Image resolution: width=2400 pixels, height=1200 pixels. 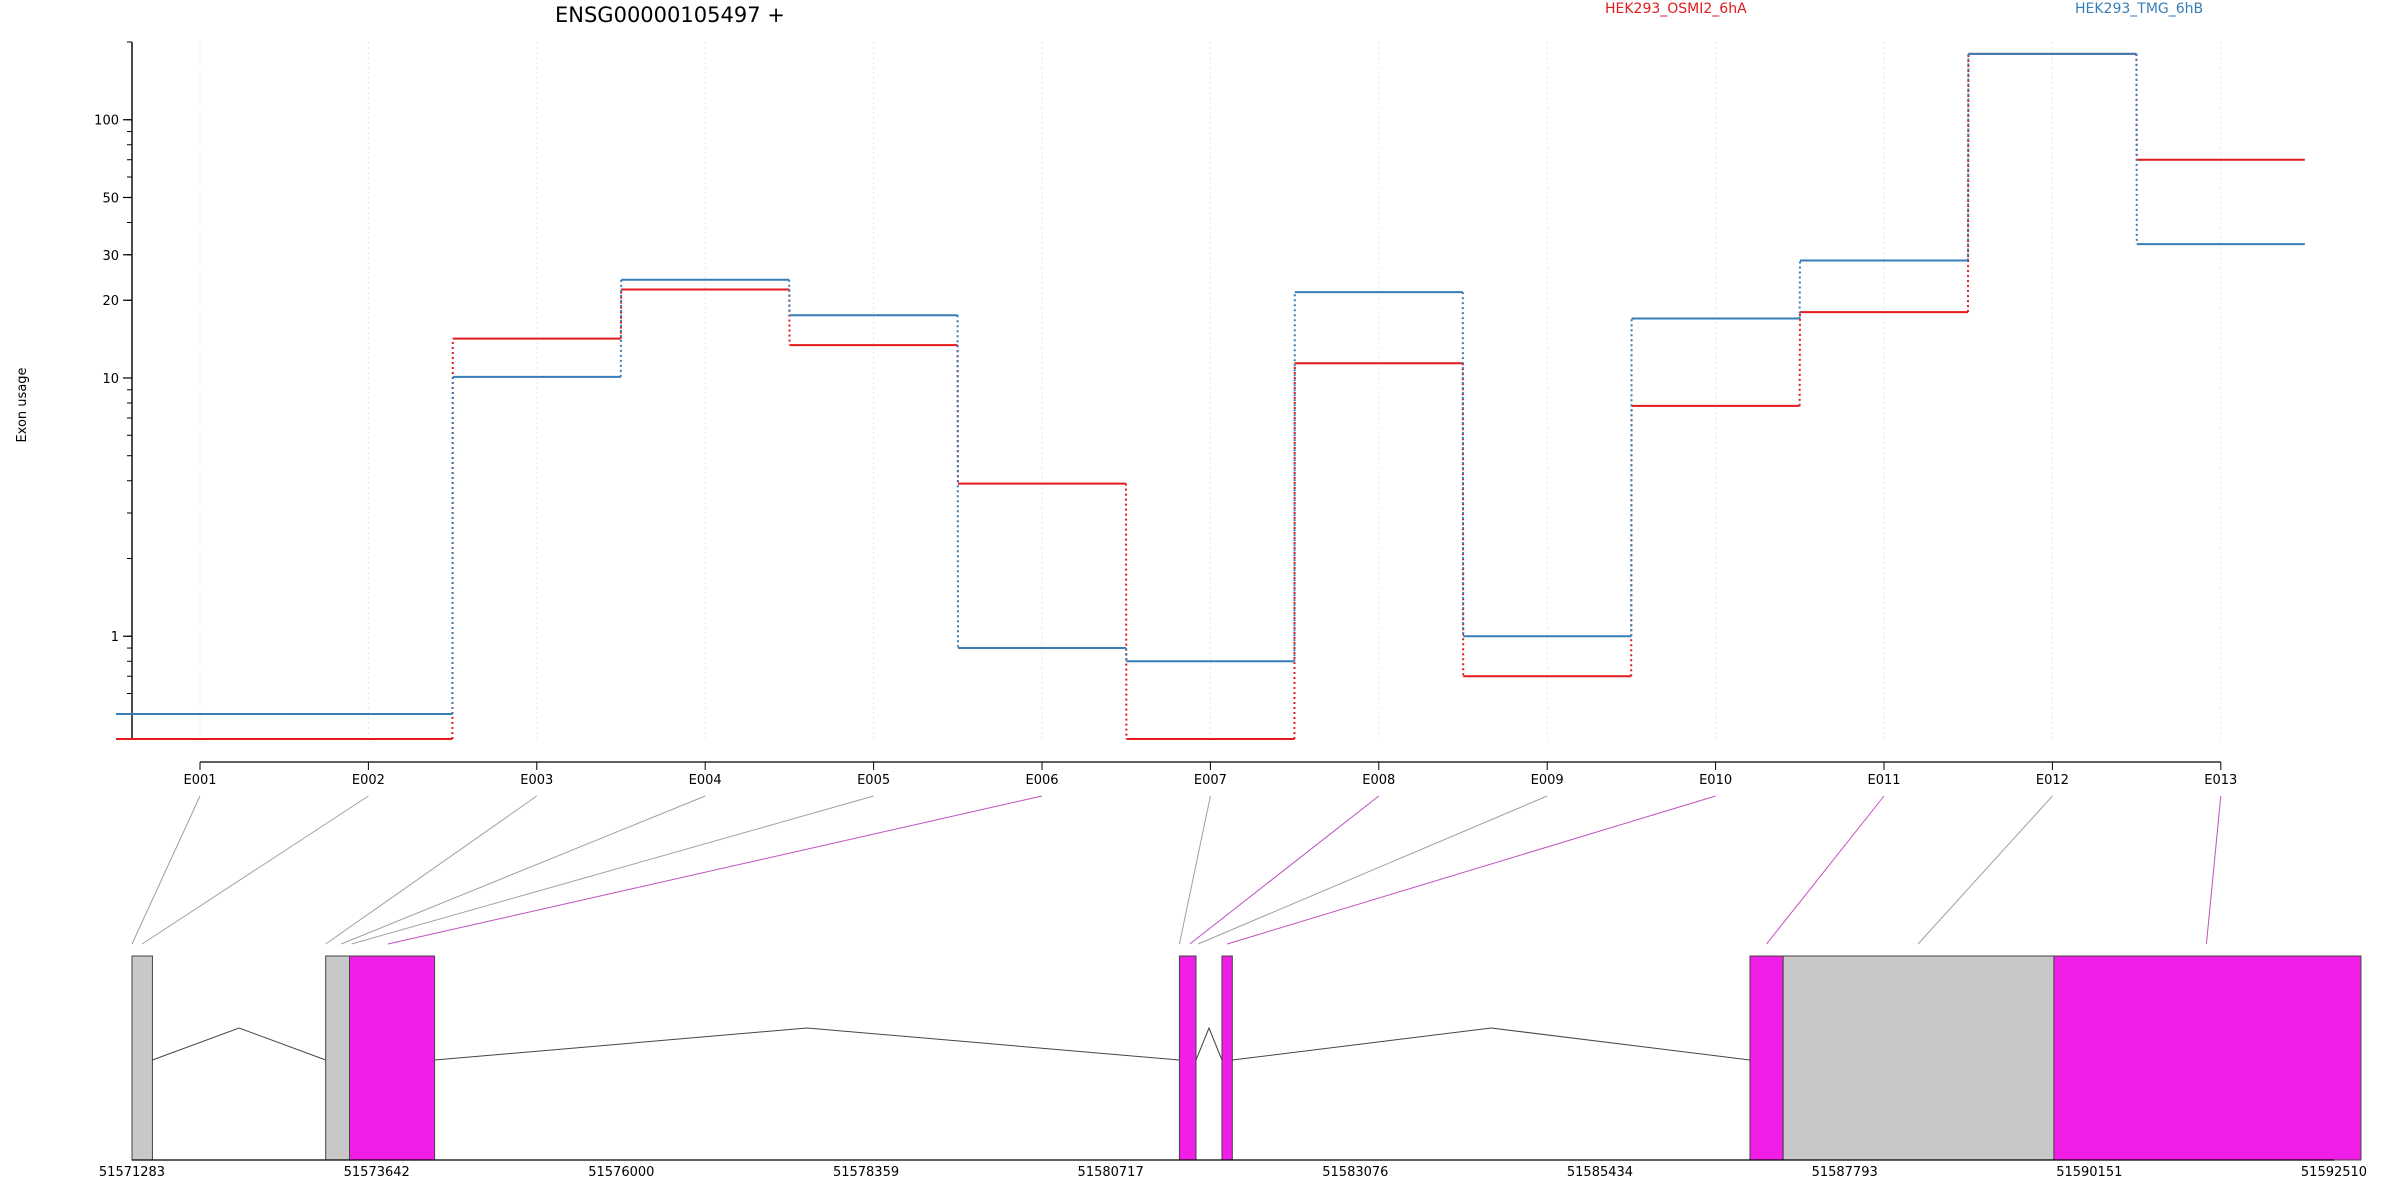 What do you see at coordinates (866, 1172) in the screenshot?
I see `coordinate-tick-label: 51578359` at bounding box center [866, 1172].